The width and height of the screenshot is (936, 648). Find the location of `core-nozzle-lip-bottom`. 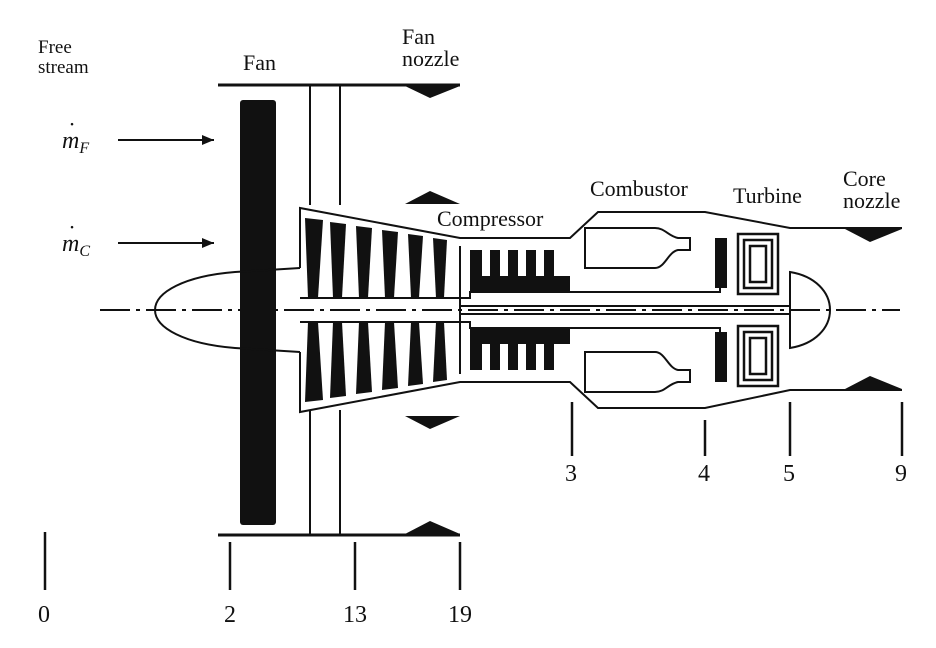

core-nozzle-lip-bottom is located at coordinates (873, 382).